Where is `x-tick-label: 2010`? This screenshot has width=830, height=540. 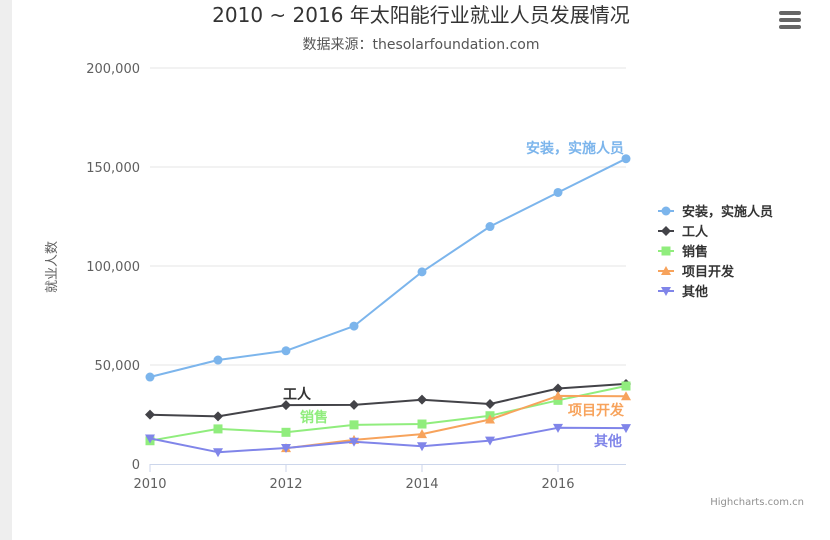 x-tick-label: 2010 is located at coordinates (149, 484).